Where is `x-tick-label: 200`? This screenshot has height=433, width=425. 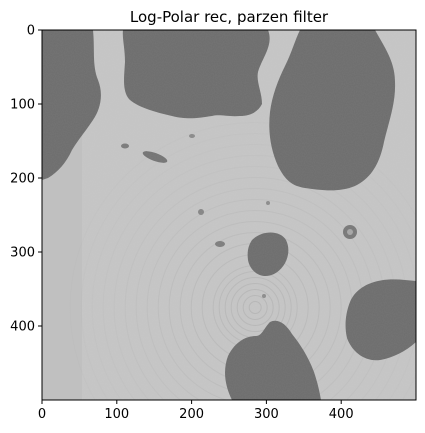
x-tick-label: 200 is located at coordinates (191, 414).